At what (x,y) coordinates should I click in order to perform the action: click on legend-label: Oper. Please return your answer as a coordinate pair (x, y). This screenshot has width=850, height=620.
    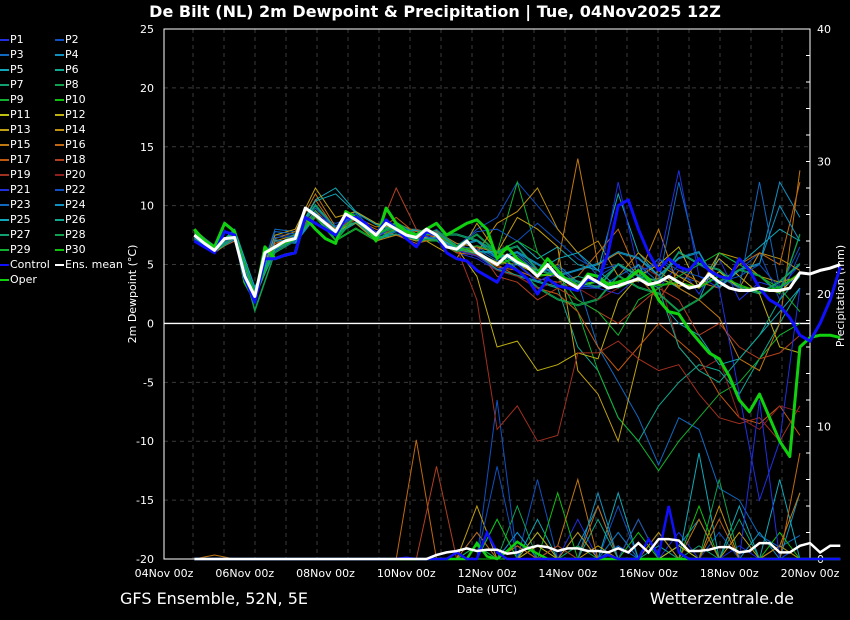
    Looking at the image, I should click on (23, 279).